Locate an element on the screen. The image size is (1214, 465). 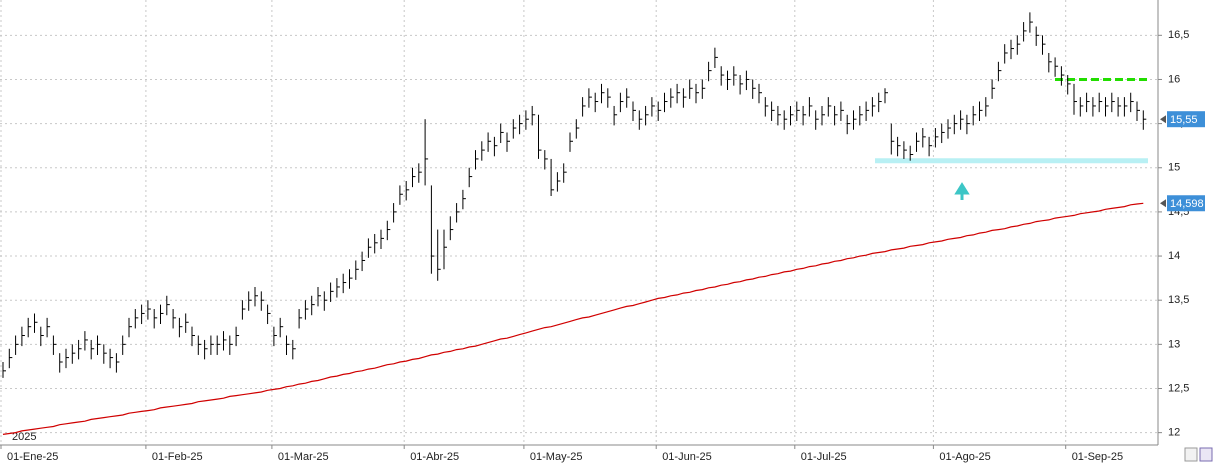
last-price-box is located at coordinates (1186, 119).